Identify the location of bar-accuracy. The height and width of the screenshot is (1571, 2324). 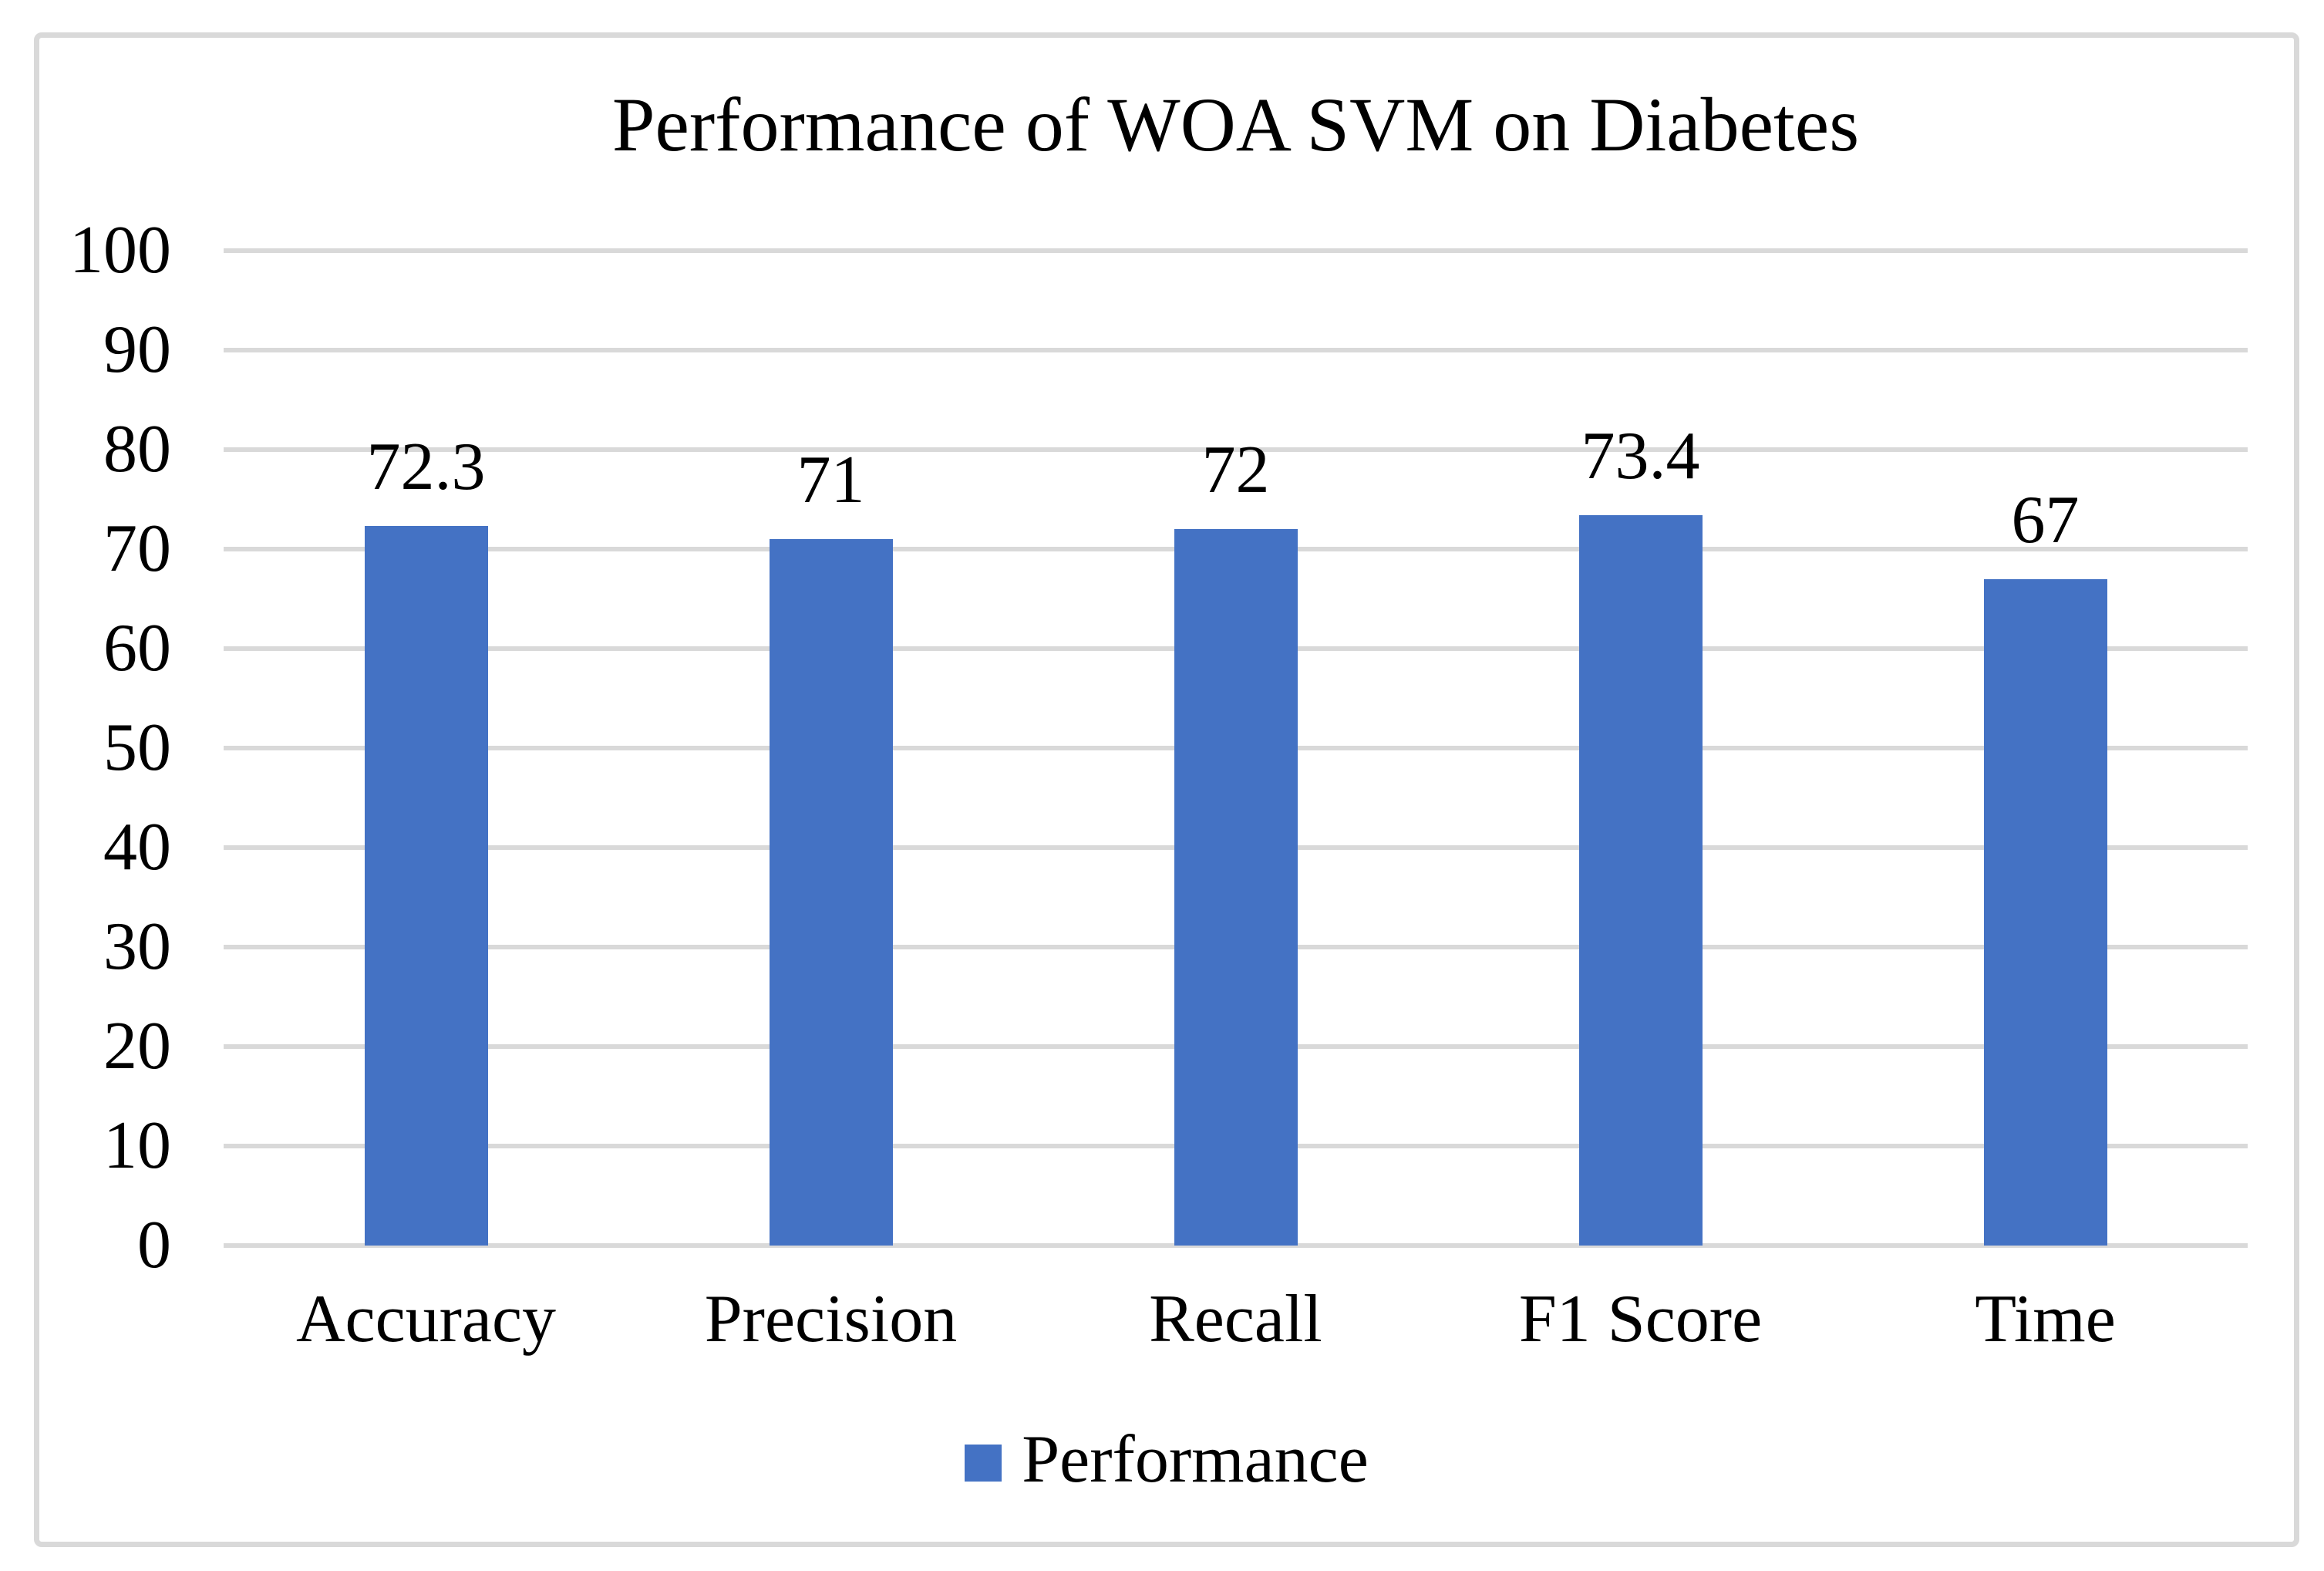
(426, 886).